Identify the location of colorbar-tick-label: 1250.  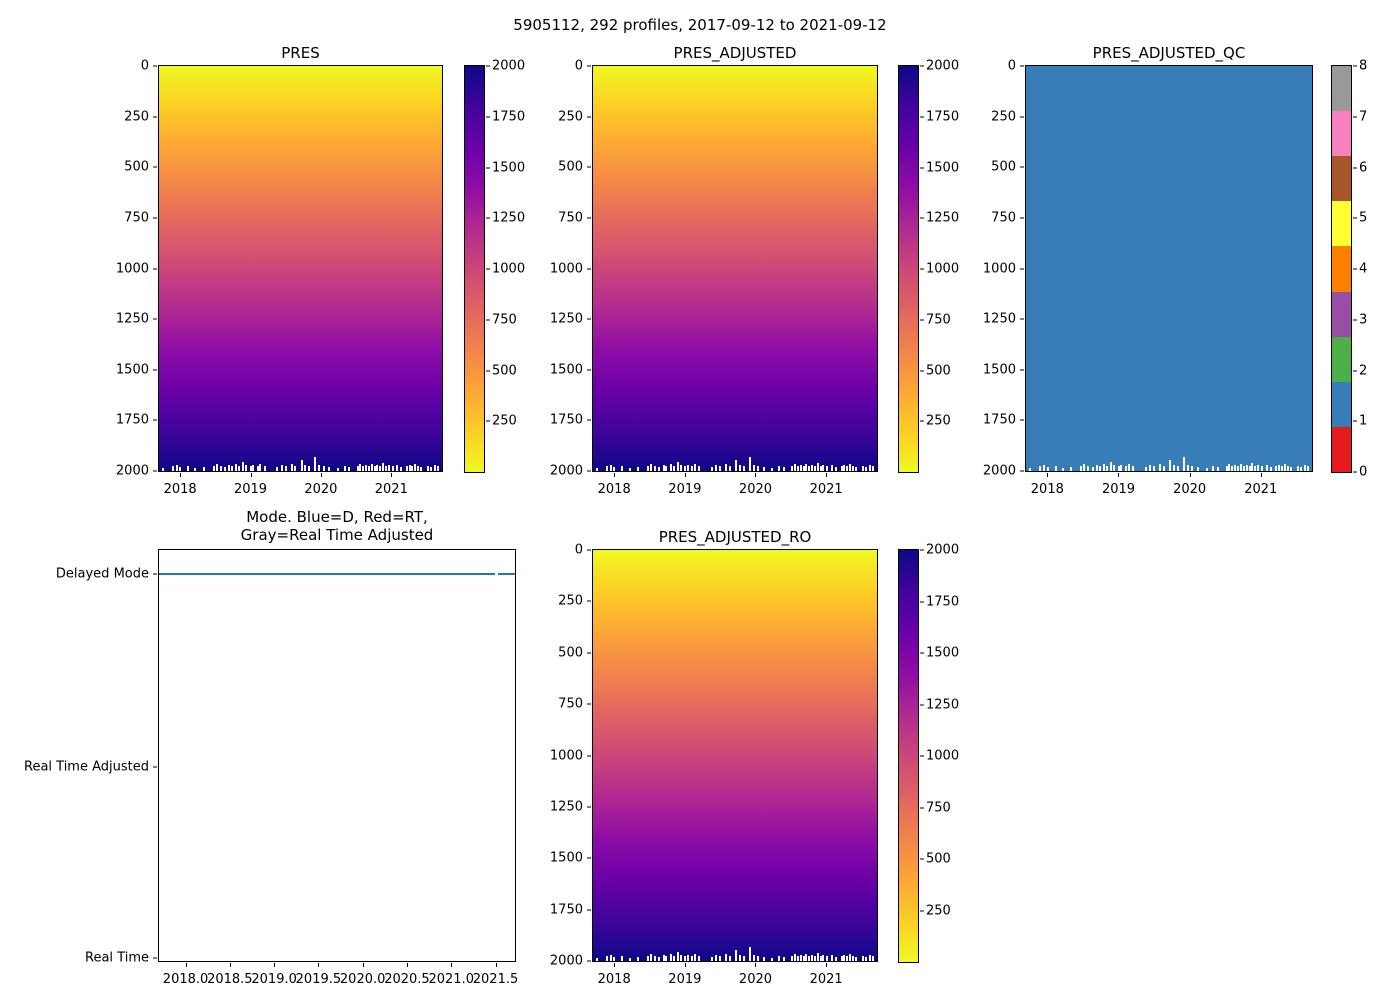
(509, 218).